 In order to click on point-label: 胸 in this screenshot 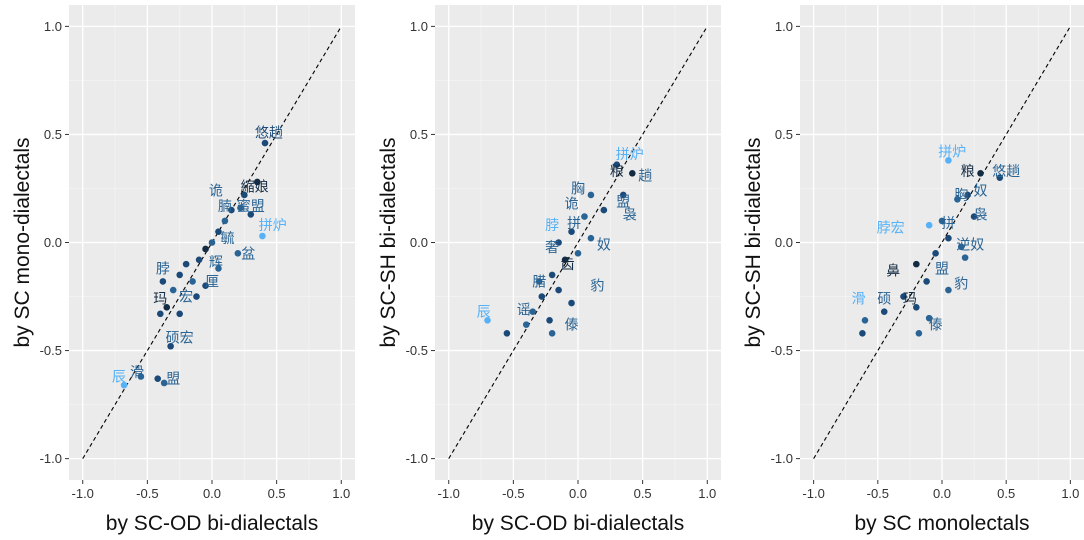, I will do `click(961, 196)`.